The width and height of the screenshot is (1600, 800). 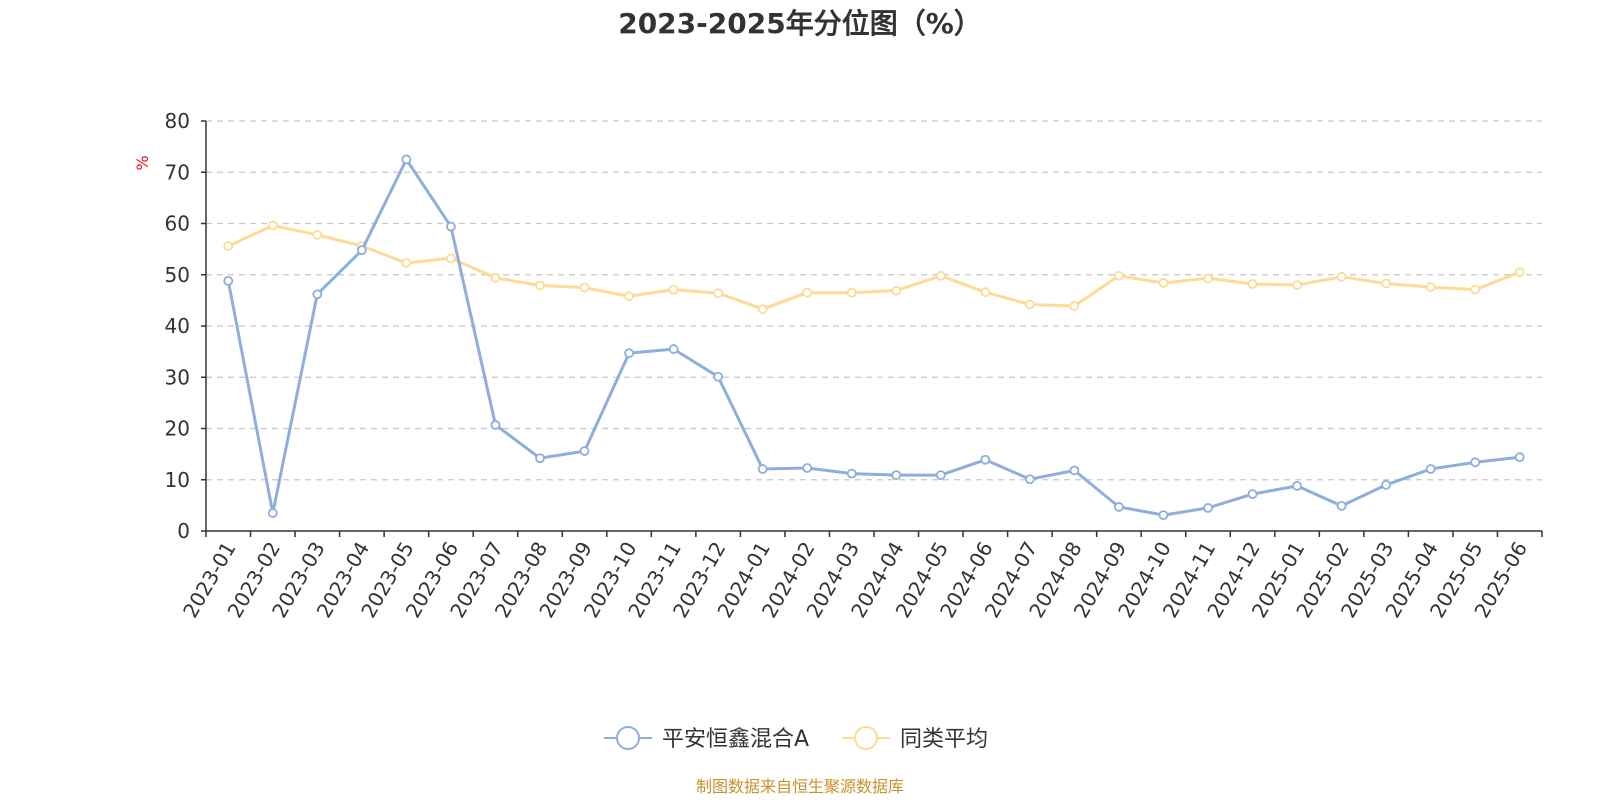 I want to click on y-tick-label-50: 50, so click(x=177, y=275).